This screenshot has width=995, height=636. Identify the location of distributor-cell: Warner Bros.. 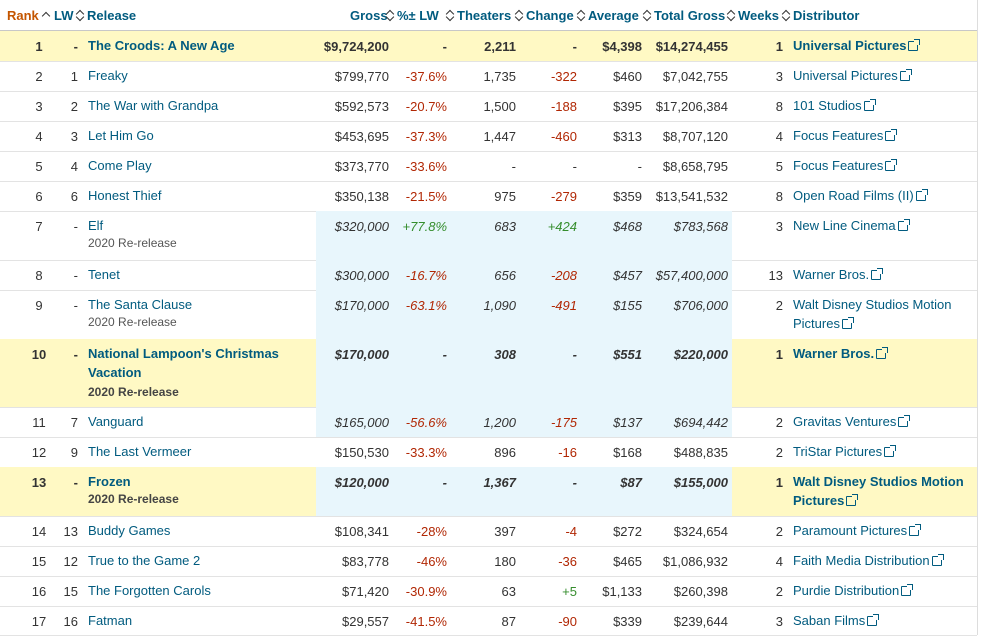
(883, 274).